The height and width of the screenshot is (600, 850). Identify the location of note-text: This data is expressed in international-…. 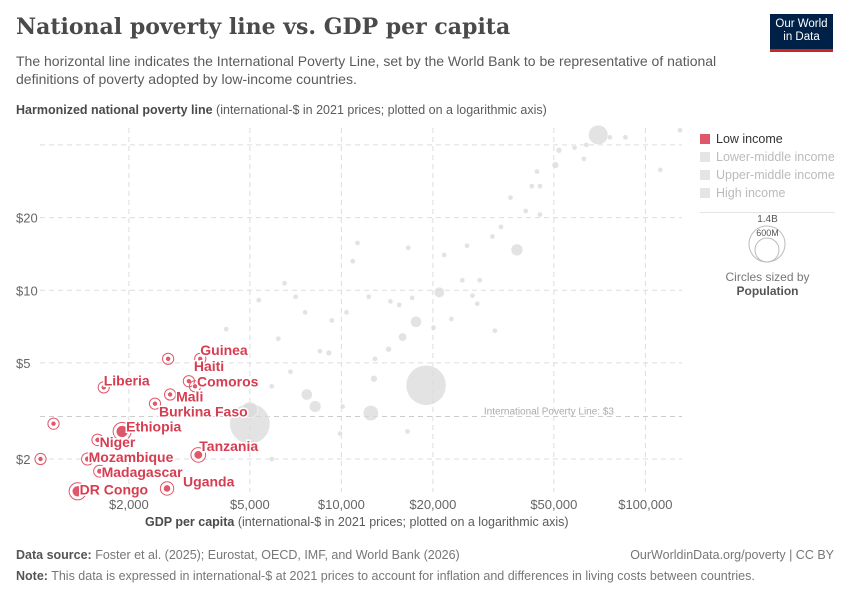
(401, 576).